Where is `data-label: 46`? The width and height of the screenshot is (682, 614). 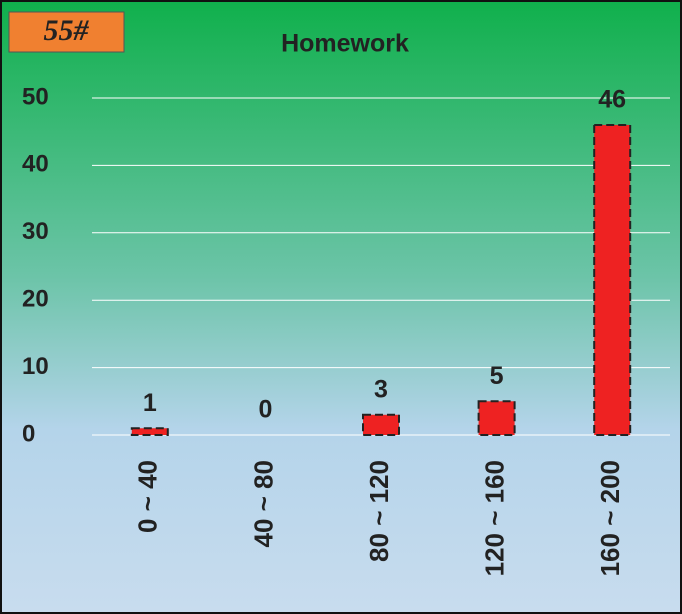
data-label: 46 is located at coordinates (612, 100).